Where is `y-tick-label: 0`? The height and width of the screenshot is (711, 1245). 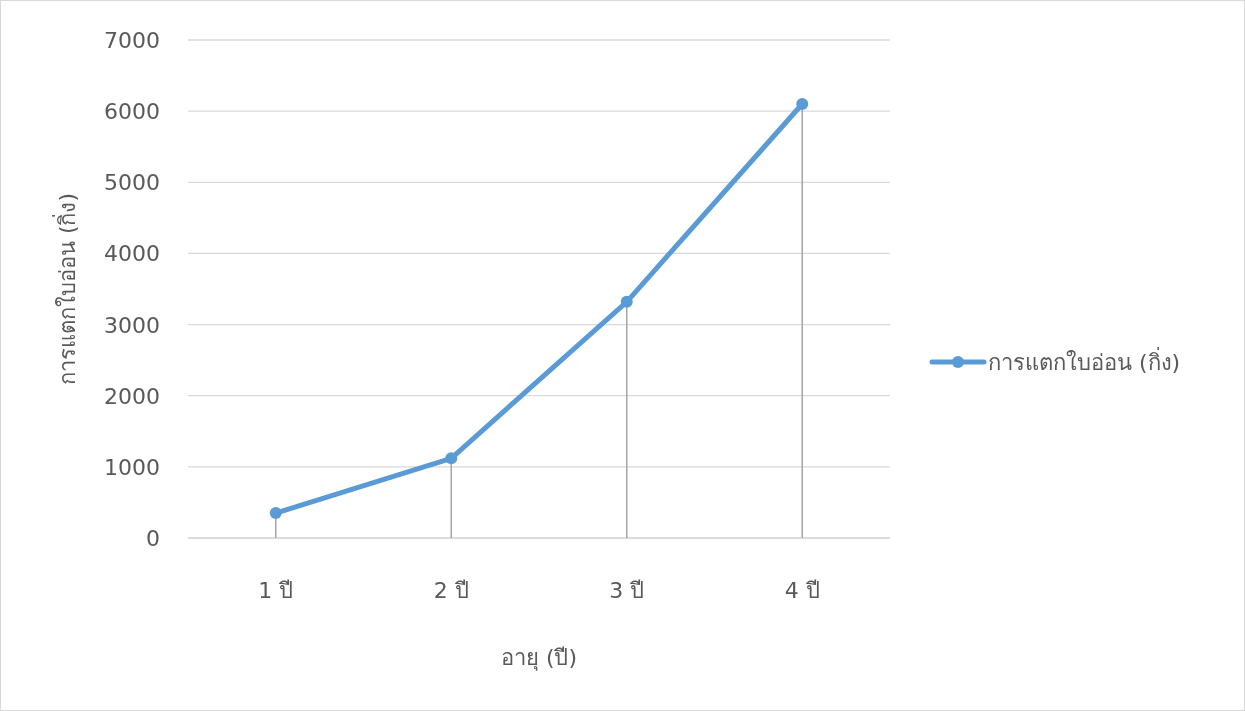 y-tick-label: 0 is located at coordinates (153, 538).